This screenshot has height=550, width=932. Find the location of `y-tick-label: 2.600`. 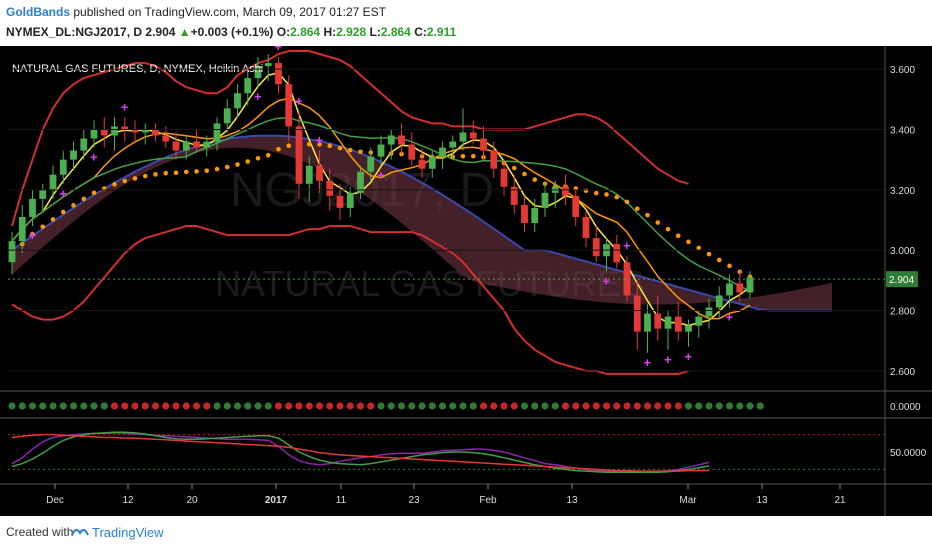

y-tick-label: 2.600 is located at coordinates (902, 372).